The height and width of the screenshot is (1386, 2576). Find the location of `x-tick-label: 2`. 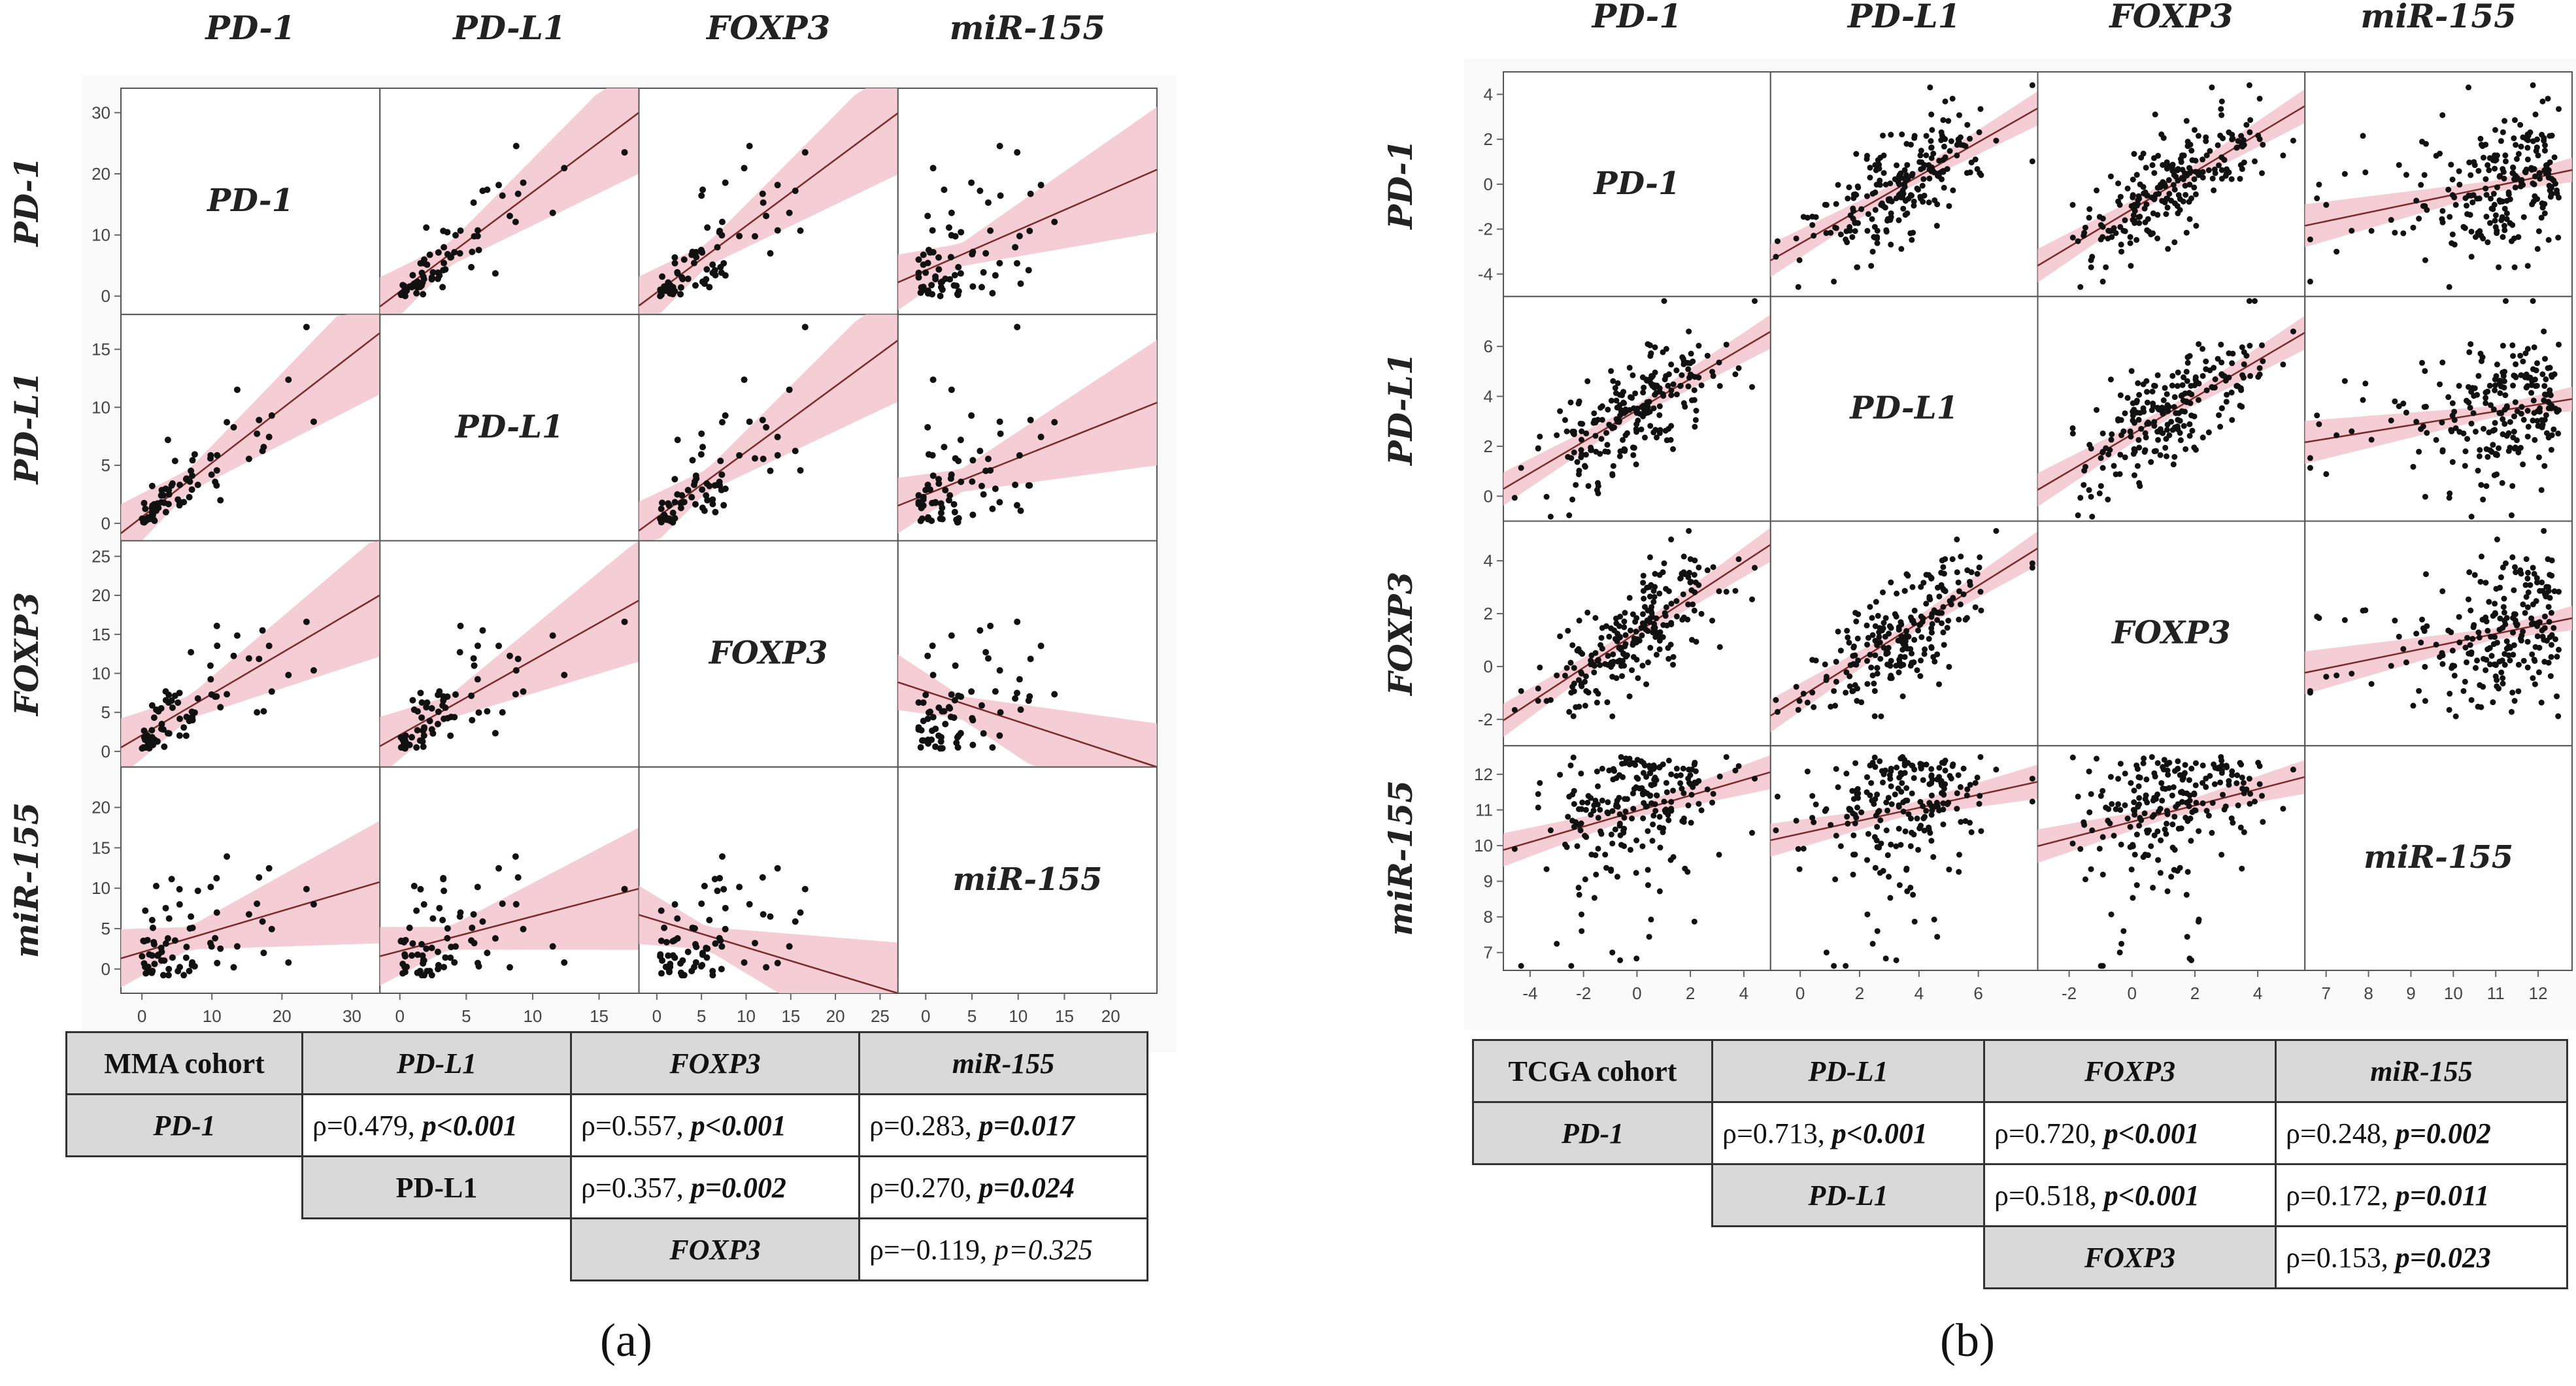

x-tick-label: 2 is located at coordinates (2195, 993).